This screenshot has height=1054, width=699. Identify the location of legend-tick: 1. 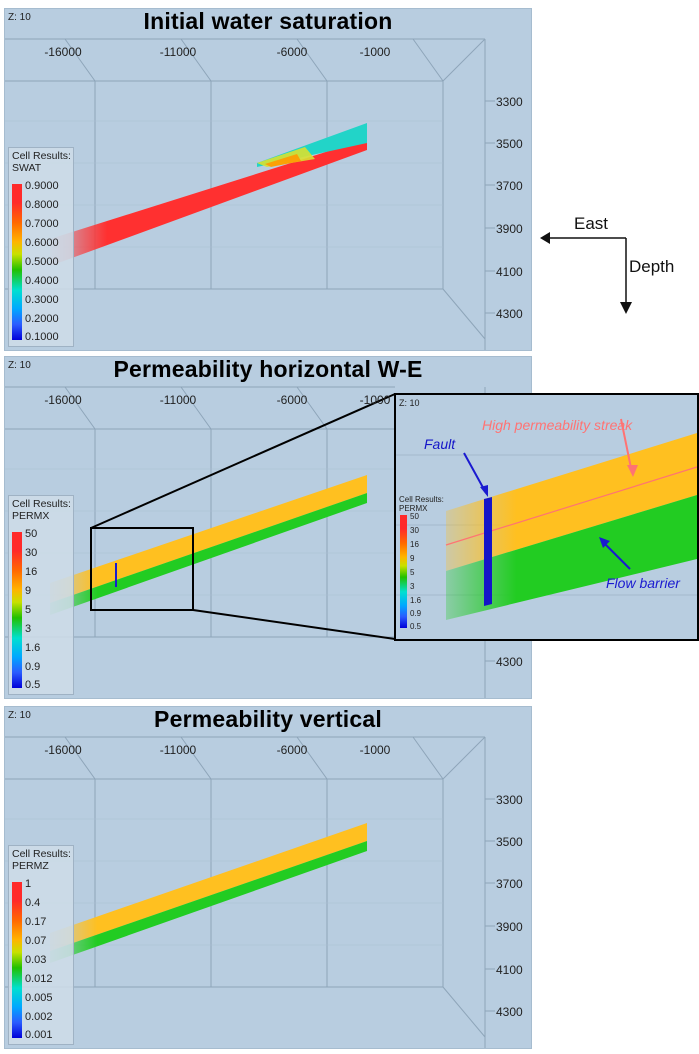
(28, 884).